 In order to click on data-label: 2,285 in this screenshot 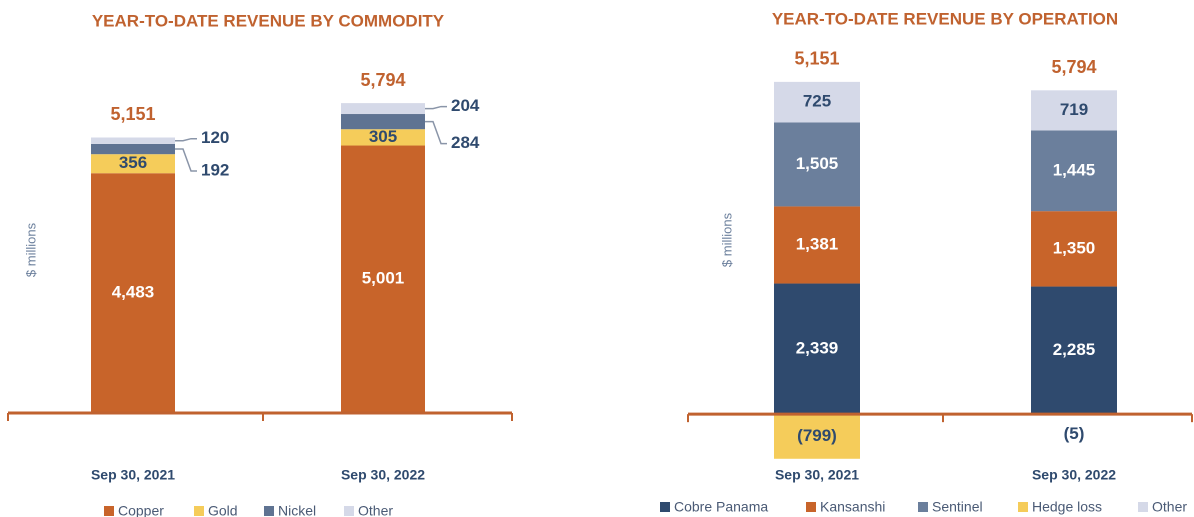, I will do `click(1074, 349)`.